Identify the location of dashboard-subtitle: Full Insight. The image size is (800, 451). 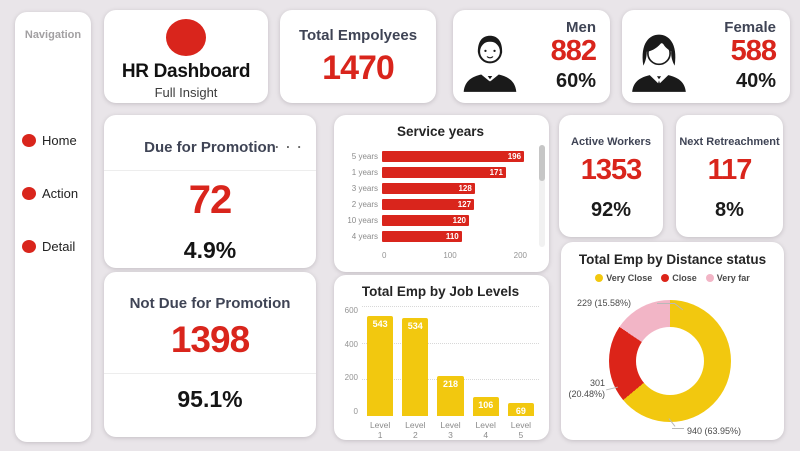
(186, 92).